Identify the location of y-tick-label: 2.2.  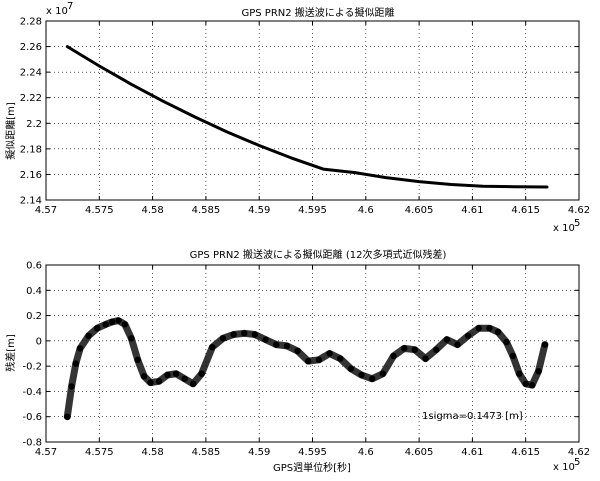
(34, 124).